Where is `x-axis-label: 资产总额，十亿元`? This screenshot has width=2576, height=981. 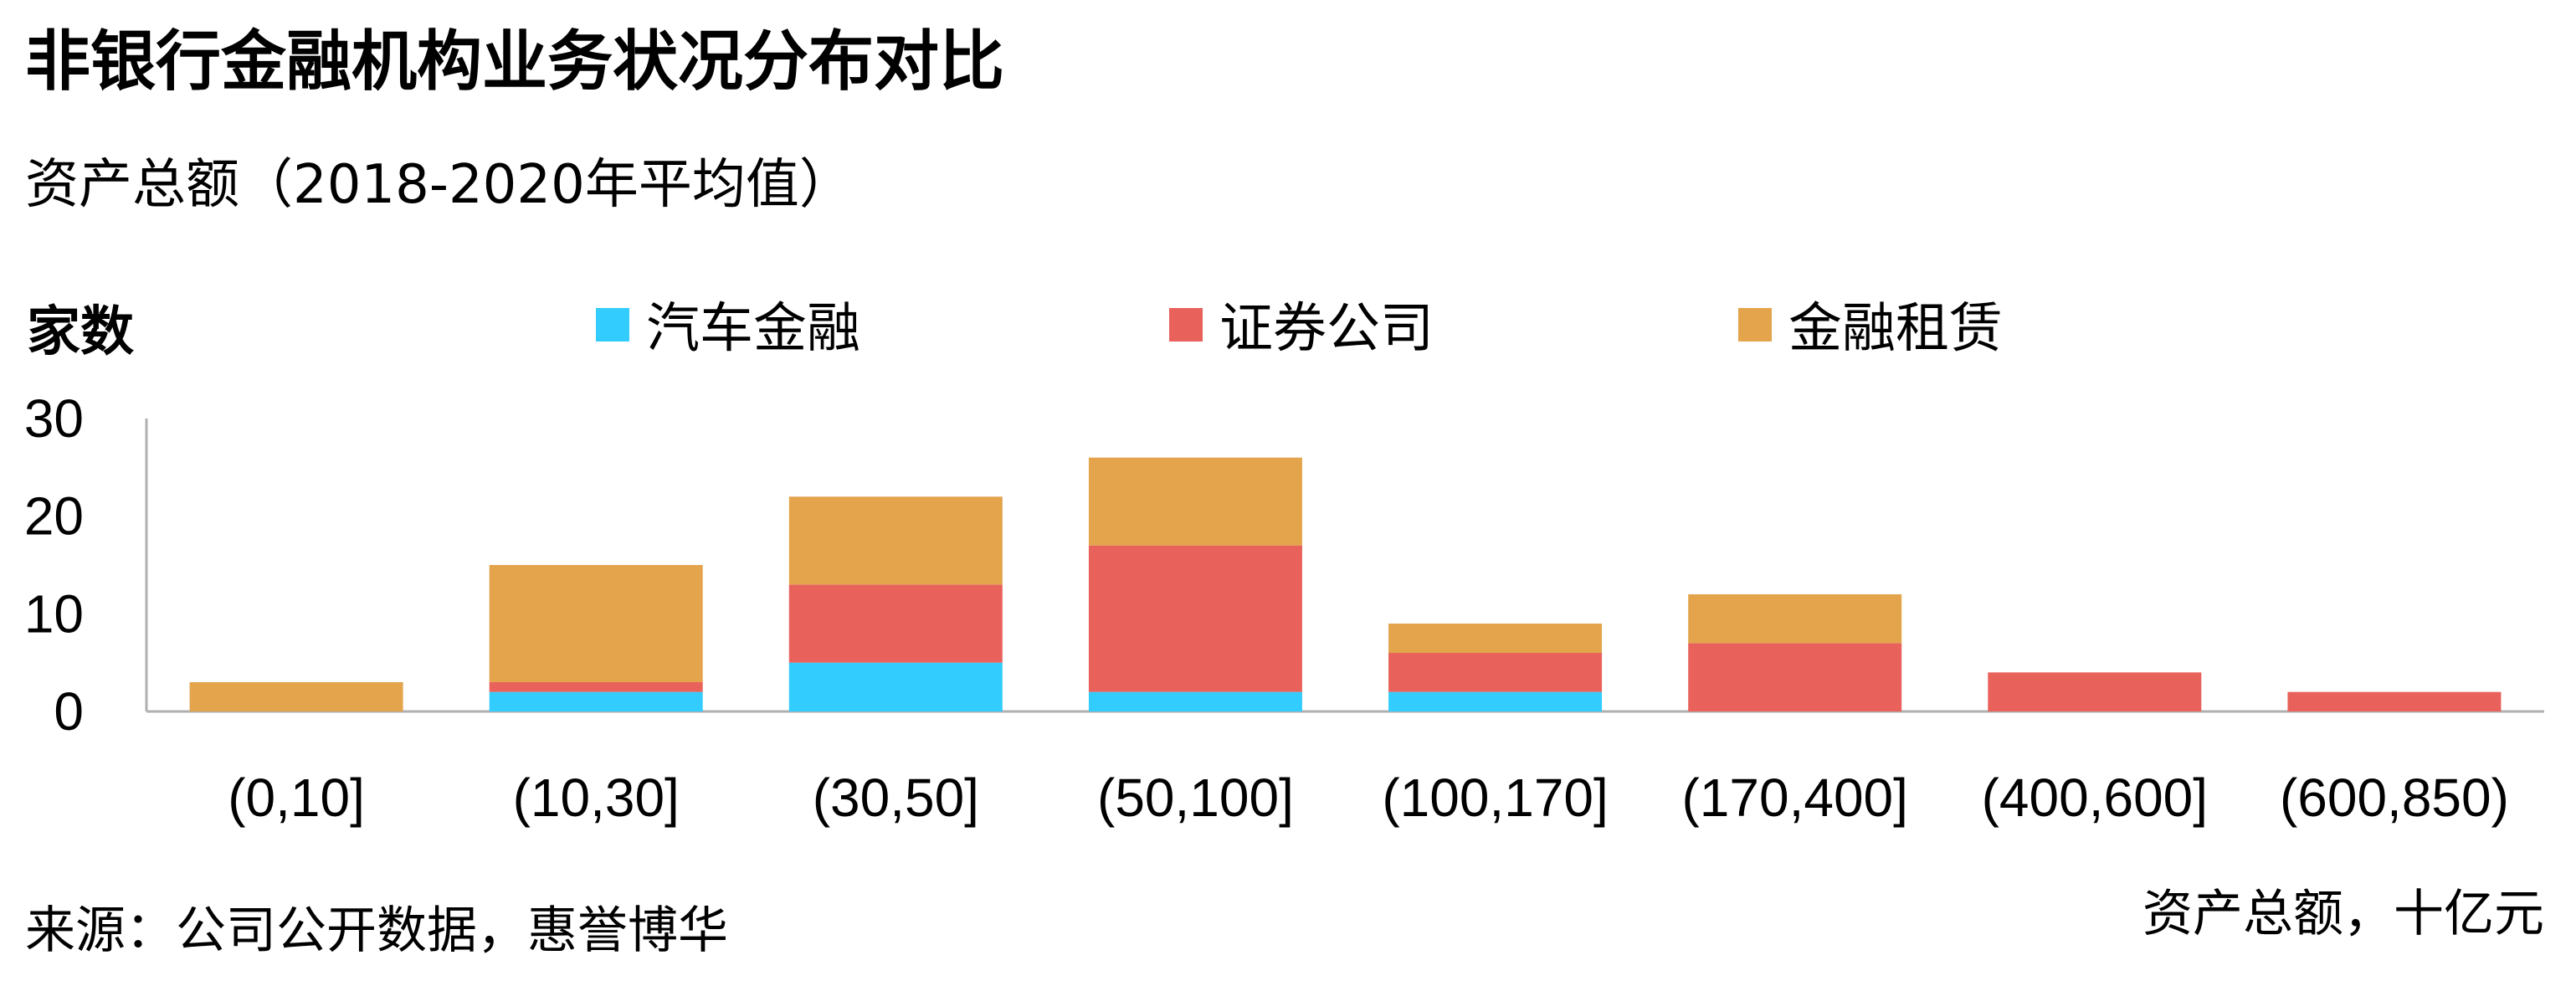 x-axis-label: 资产总额，十亿元 is located at coordinates (2343, 914).